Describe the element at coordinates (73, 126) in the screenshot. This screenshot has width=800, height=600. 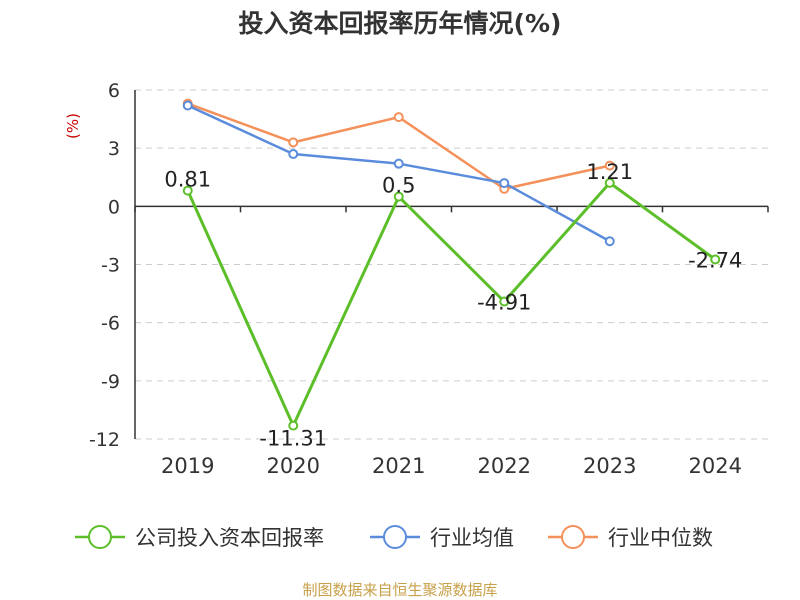
I see `y-axis-title: (%)` at that location.